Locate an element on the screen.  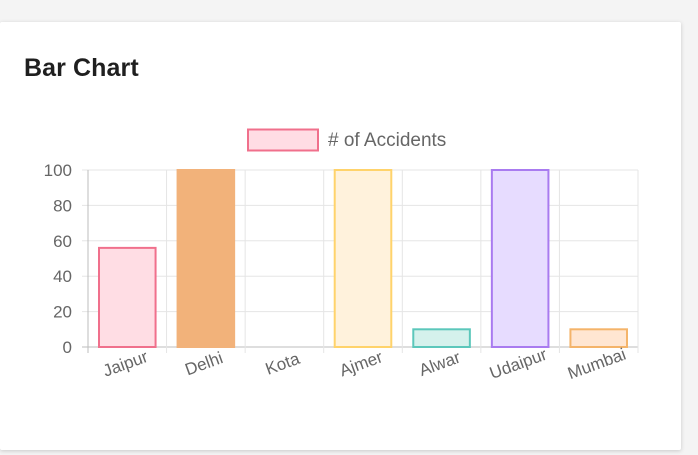
y-tick-label: 80 is located at coordinates (62, 205).